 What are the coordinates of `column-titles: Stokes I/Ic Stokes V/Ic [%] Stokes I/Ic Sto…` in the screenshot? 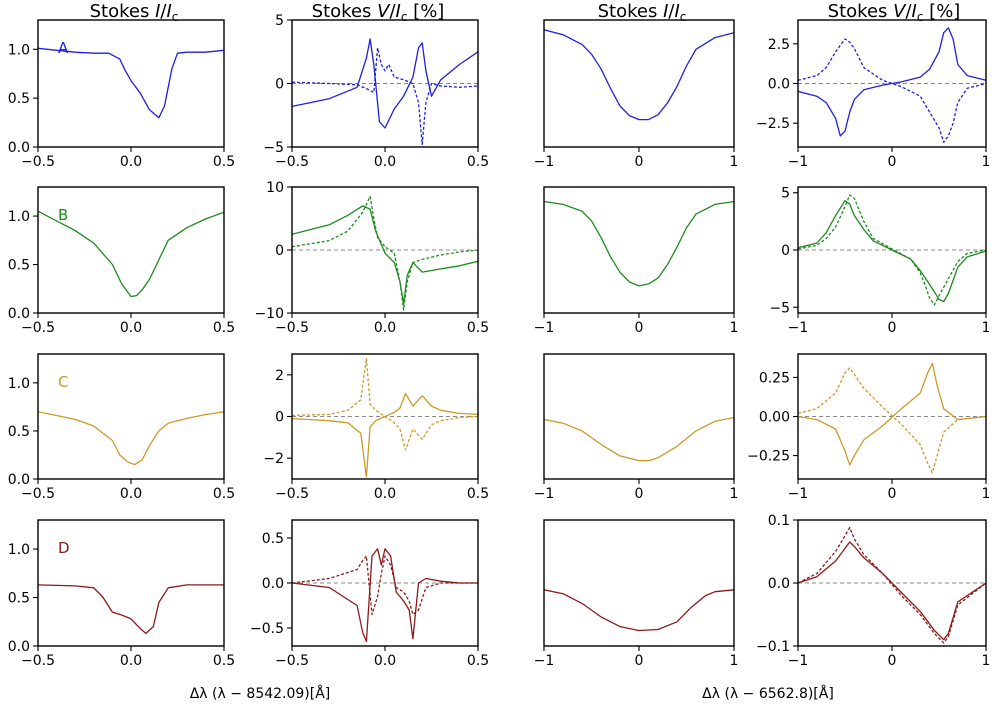 It's located at (525, 12).